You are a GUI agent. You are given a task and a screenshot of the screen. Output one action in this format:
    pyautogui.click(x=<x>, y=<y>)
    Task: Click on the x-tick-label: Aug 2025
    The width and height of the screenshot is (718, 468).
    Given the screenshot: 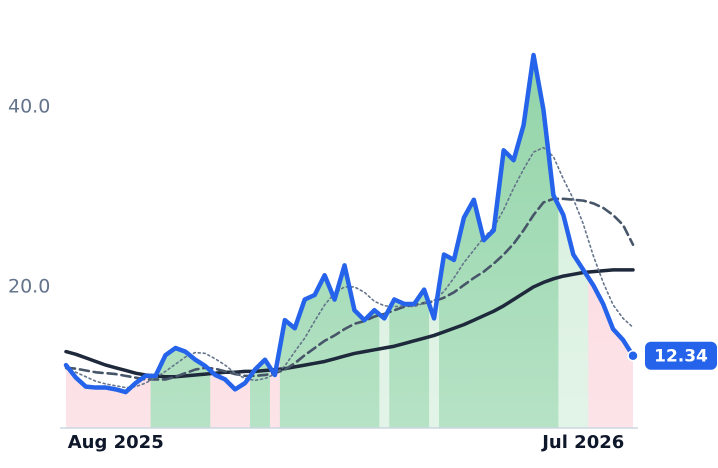 What is the action you would take?
    pyautogui.click(x=116, y=442)
    